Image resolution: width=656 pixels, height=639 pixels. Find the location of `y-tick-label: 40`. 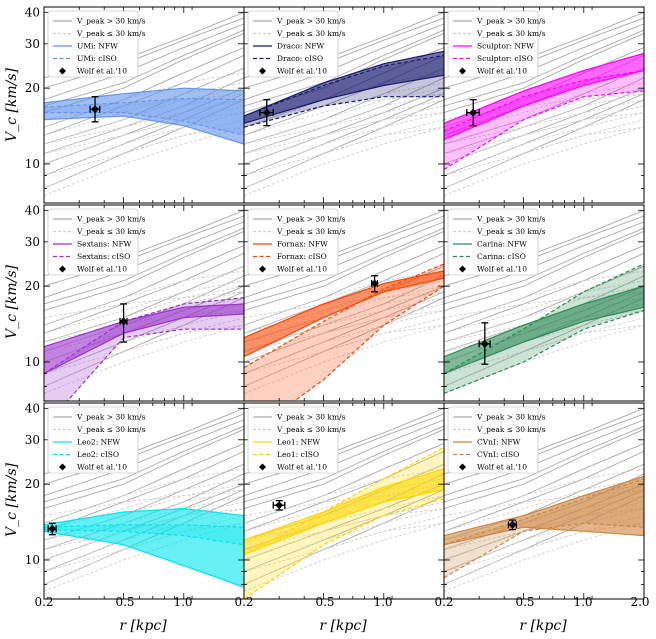

y-tick-label: 40 is located at coordinates (32, 12).